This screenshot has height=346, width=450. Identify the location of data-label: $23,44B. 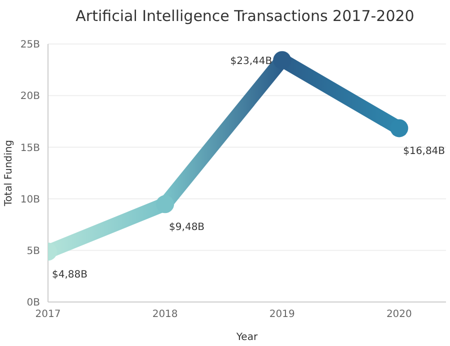
(251, 62).